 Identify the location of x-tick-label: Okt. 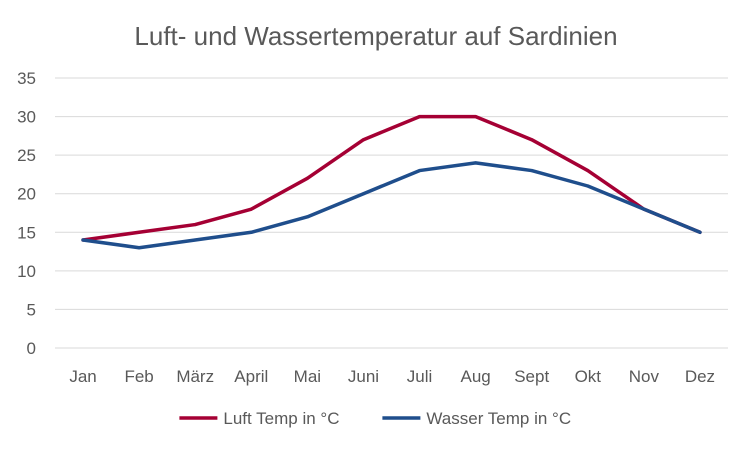
(588, 376).